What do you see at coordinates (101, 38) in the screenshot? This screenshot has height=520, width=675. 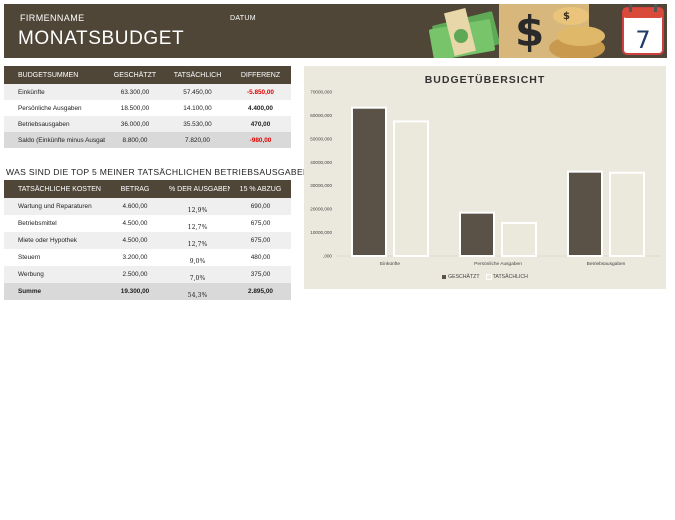 I see `page-title: MONATSBUDGET` at bounding box center [101, 38].